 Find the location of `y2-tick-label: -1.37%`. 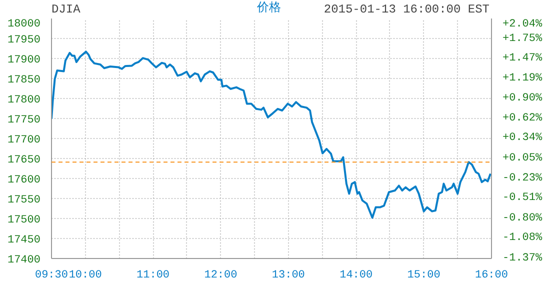

y2-tick-label: -1.37% is located at coordinates (522, 258).